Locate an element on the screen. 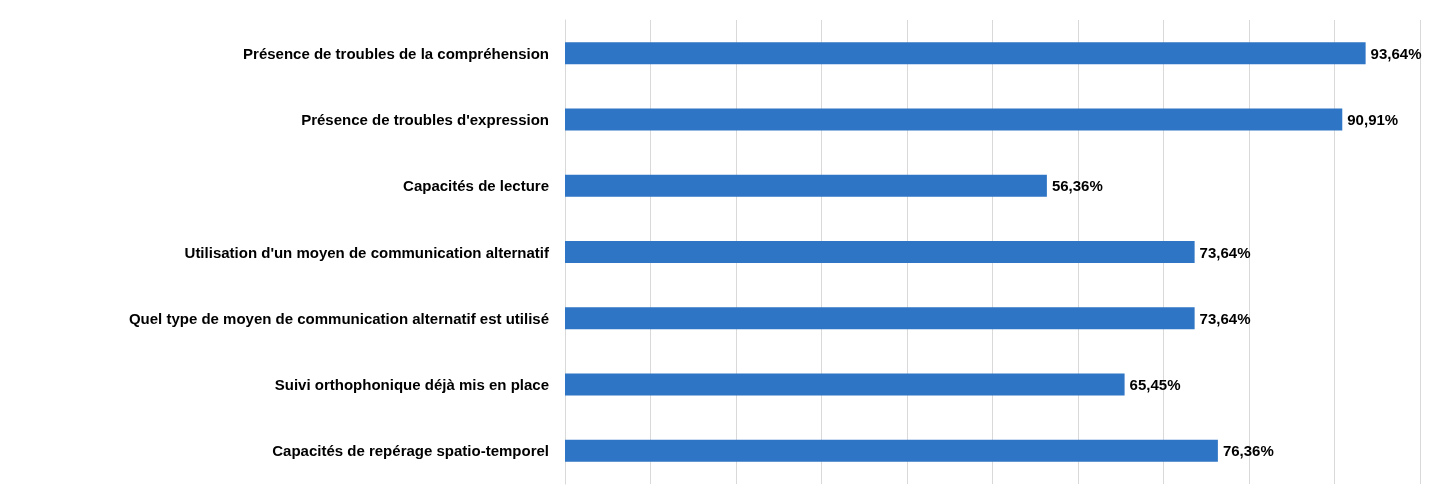  y-tick-label: Capacités de lecture is located at coordinates (476, 186).